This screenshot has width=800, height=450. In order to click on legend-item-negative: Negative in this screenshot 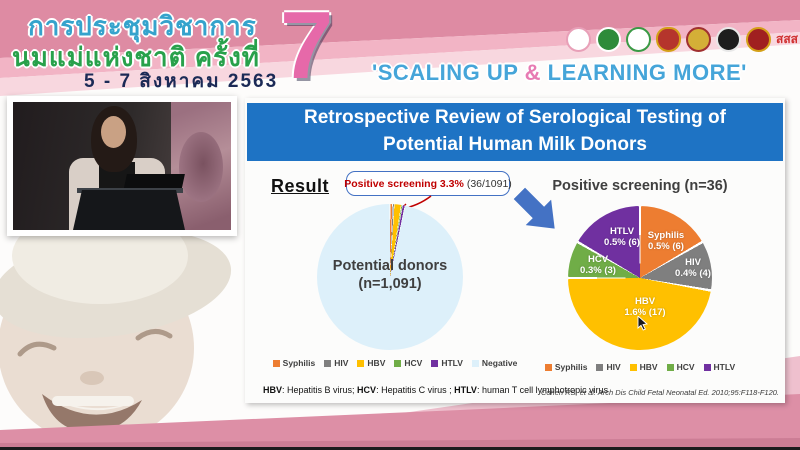, I will do `click(494, 363)`.